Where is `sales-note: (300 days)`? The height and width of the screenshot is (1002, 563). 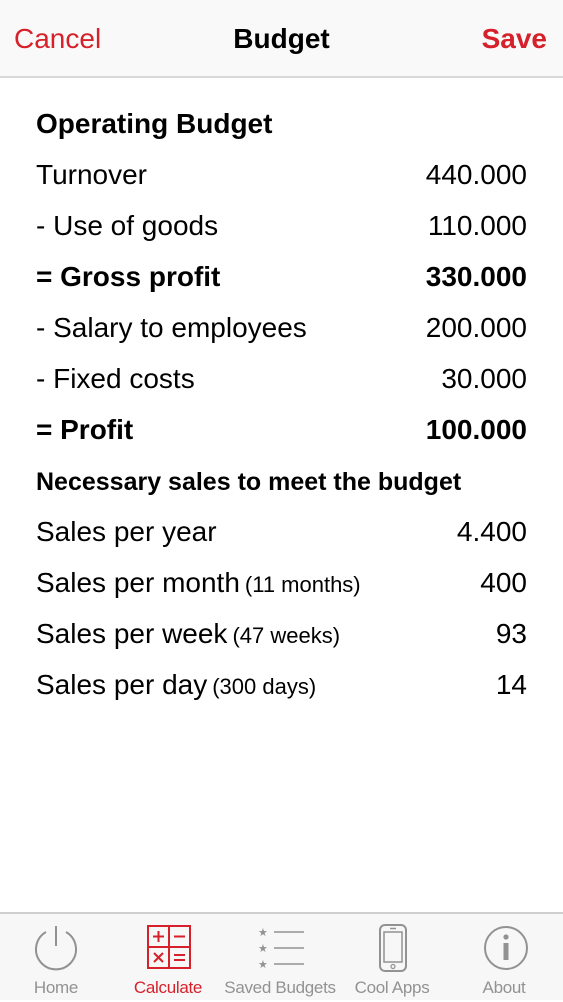
sales-note: (300 days) is located at coordinates (264, 686).